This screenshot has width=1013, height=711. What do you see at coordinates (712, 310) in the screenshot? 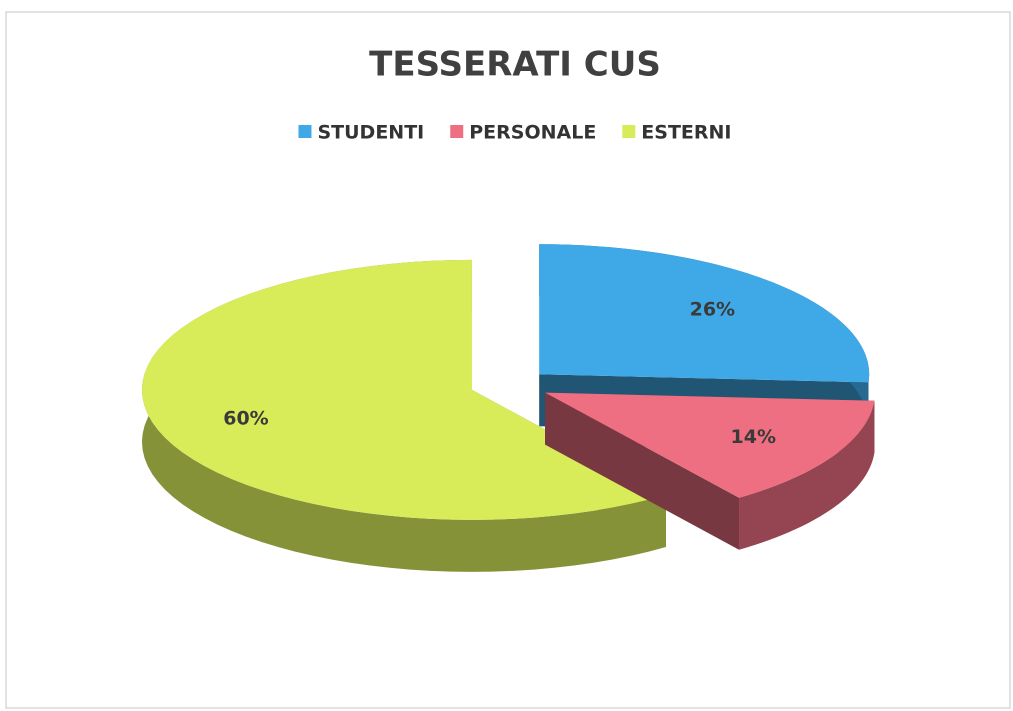
I see `data-label: 26%` at bounding box center [712, 310].